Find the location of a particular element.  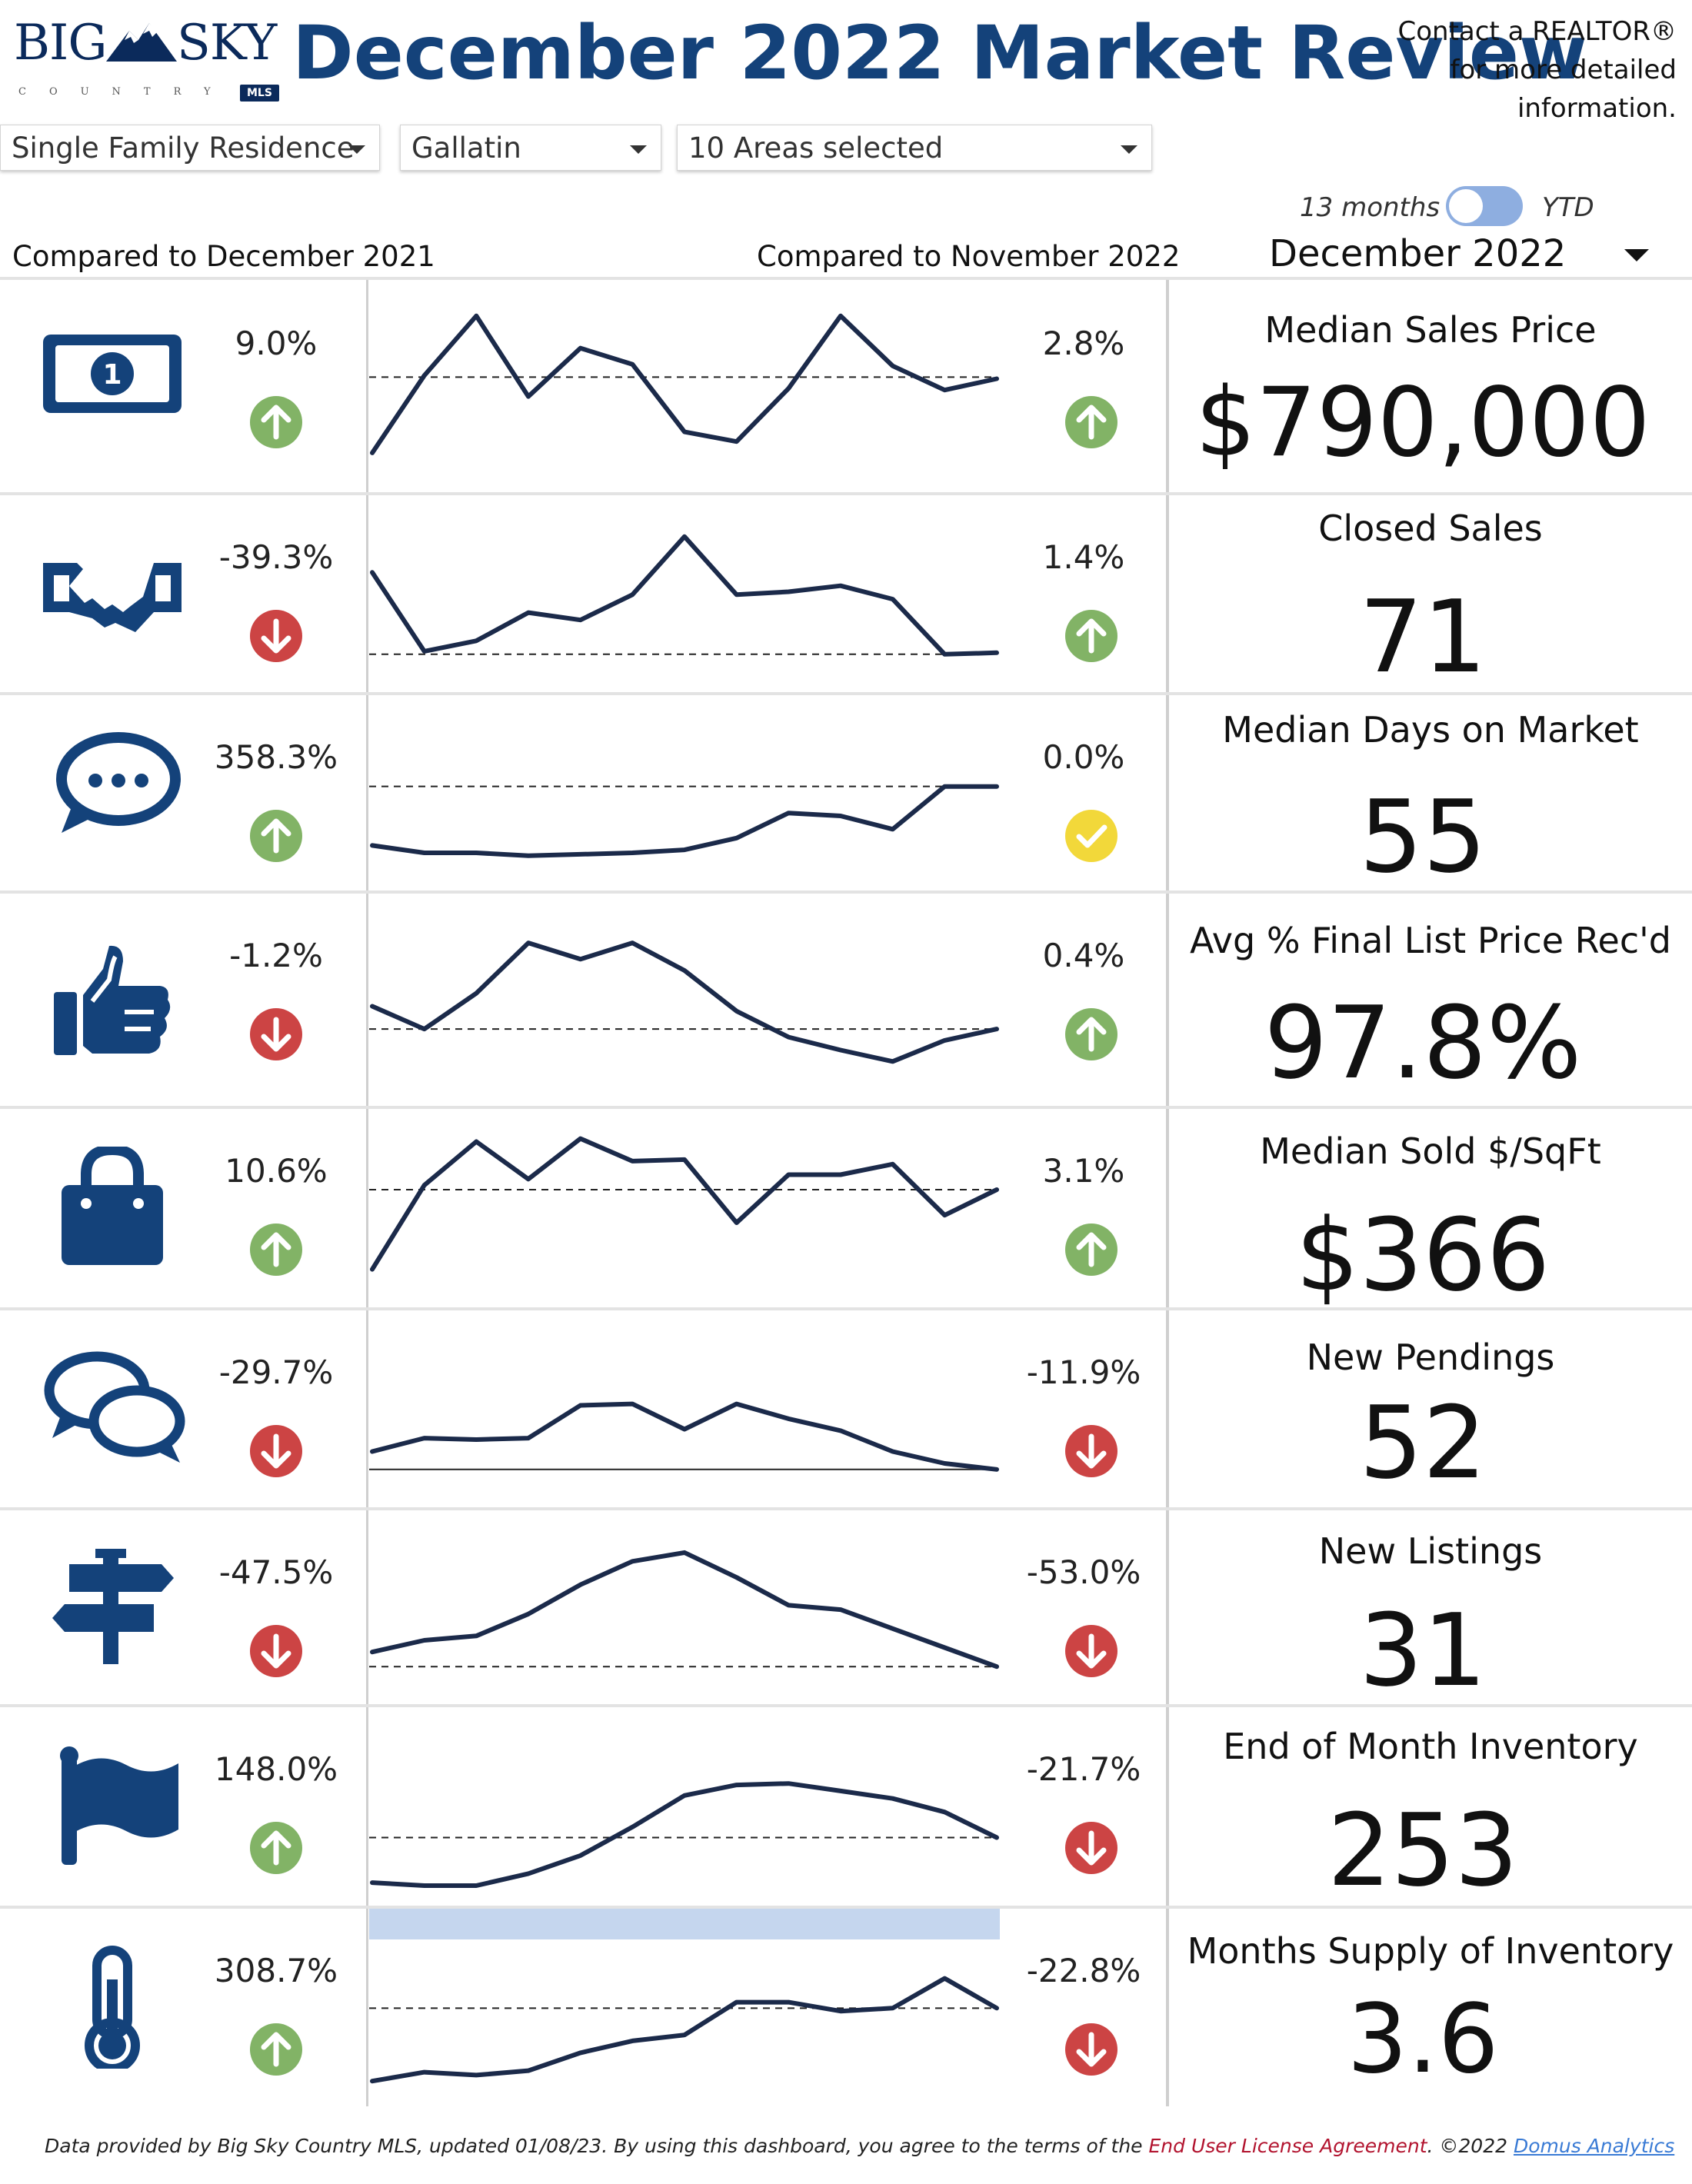

domus-analytics-link: Domus Analytics is located at coordinates (1594, 2146).